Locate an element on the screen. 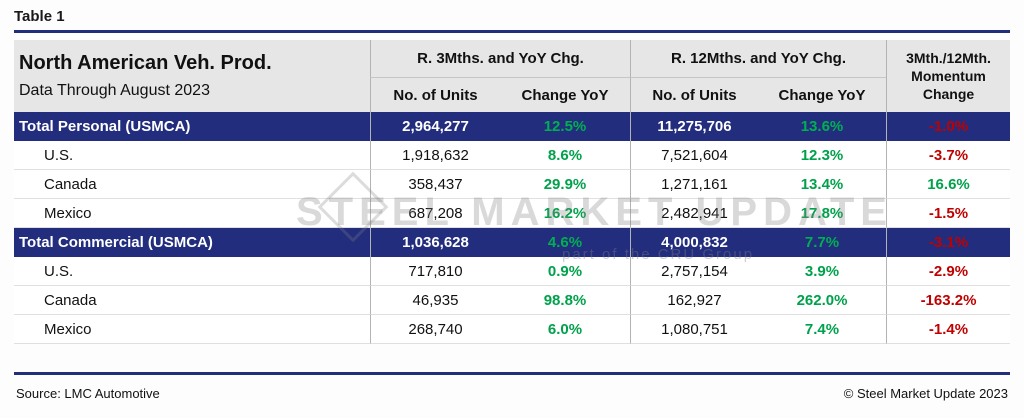 Image resolution: width=1024 pixels, height=418 pixels. units-3m-cell: 1,918,632 is located at coordinates (435, 155).